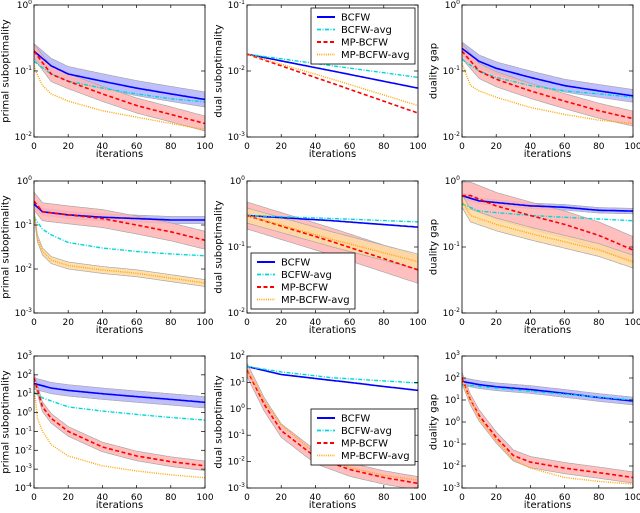 The height and width of the screenshot is (513, 640). I want to click on y-axis-label: primal suboptimality, so click(6, 246).